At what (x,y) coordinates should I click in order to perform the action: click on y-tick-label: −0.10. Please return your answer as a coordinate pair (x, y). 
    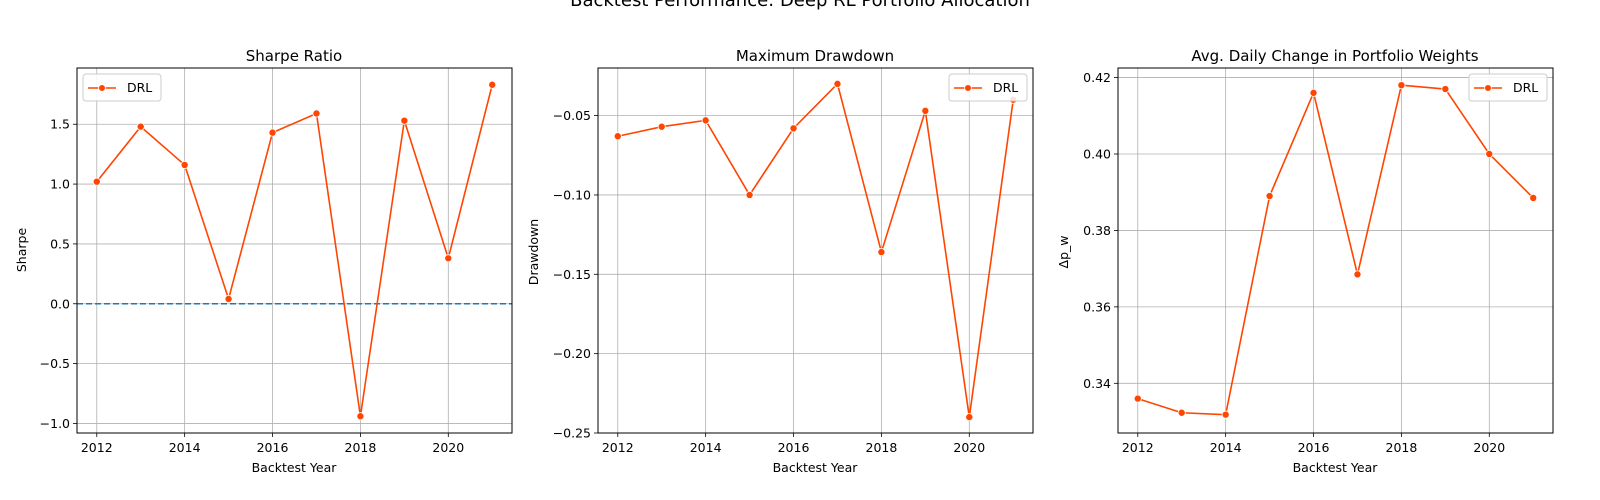
    Looking at the image, I should click on (572, 194).